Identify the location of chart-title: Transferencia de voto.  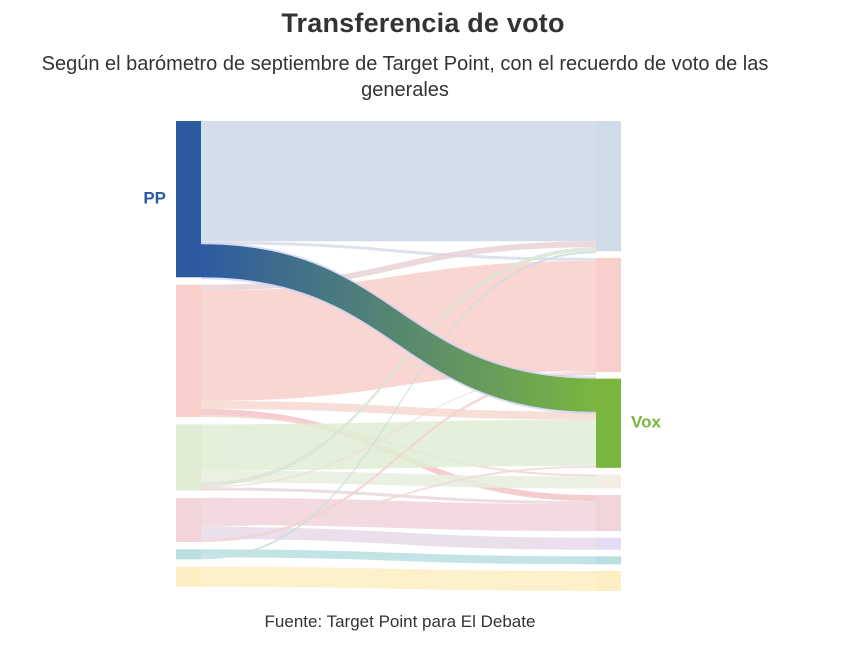
(423, 23).